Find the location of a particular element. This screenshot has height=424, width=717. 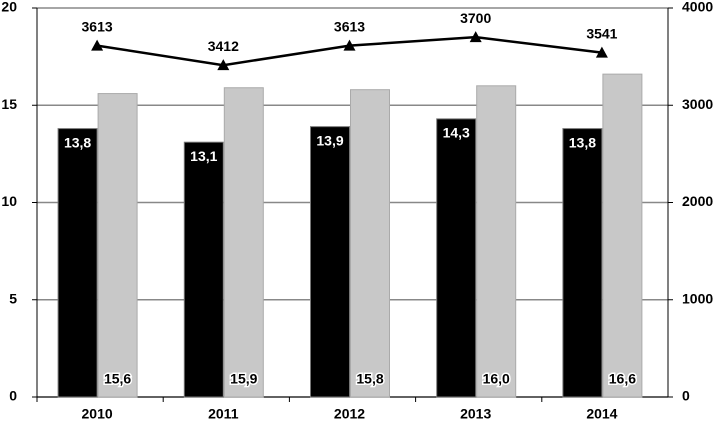

y-tick-label: 0 is located at coordinates (13, 396).